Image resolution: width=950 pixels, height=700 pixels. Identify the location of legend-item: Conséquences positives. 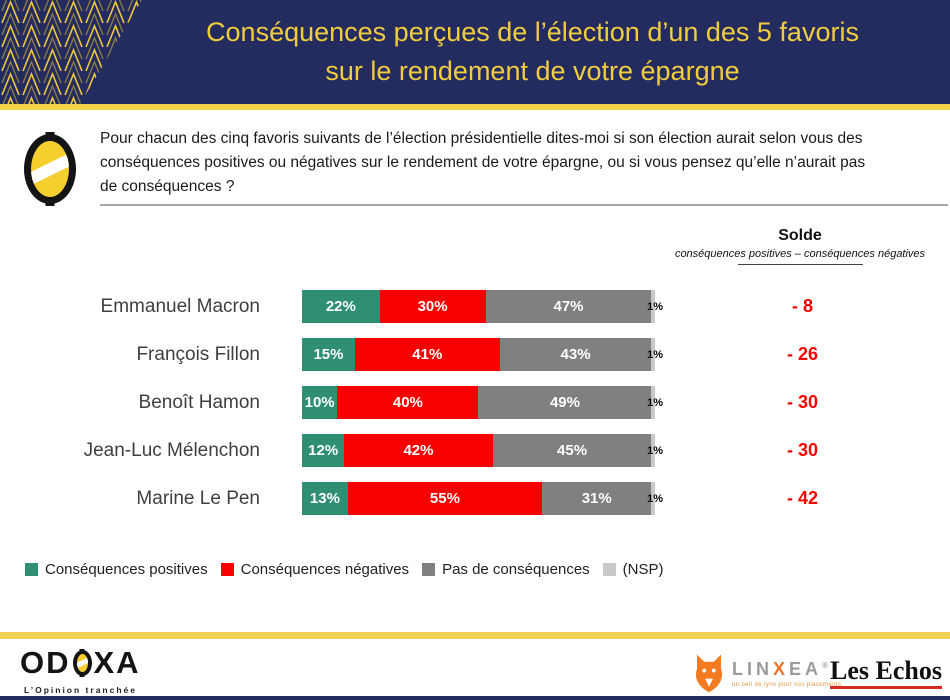
(116, 569).